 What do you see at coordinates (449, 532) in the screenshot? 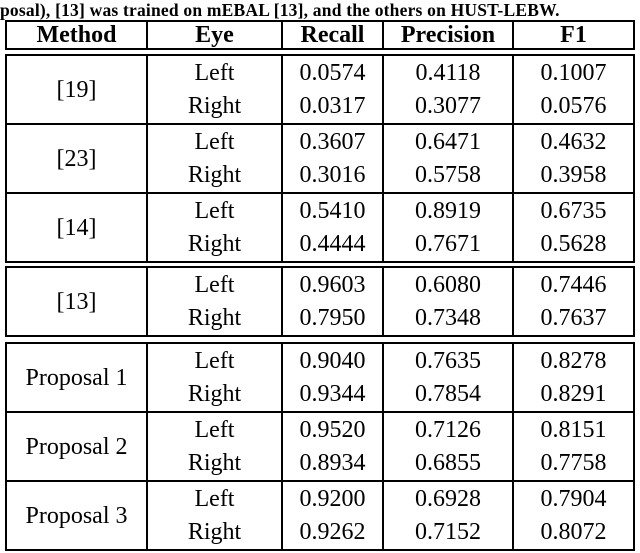
I see `precision-cell: 0.7152` at bounding box center [449, 532].